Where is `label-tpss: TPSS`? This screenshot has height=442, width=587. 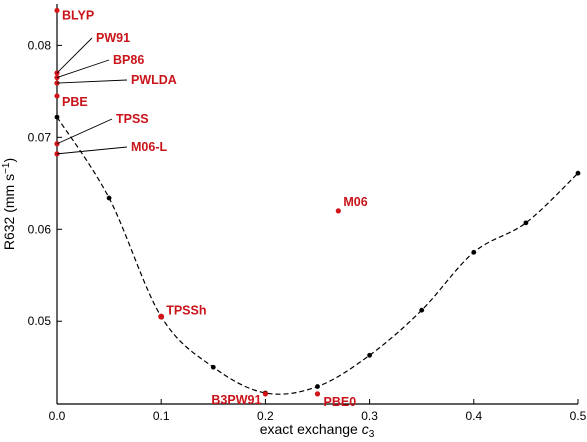 label-tpss: TPSS is located at coordinates (132, 119).